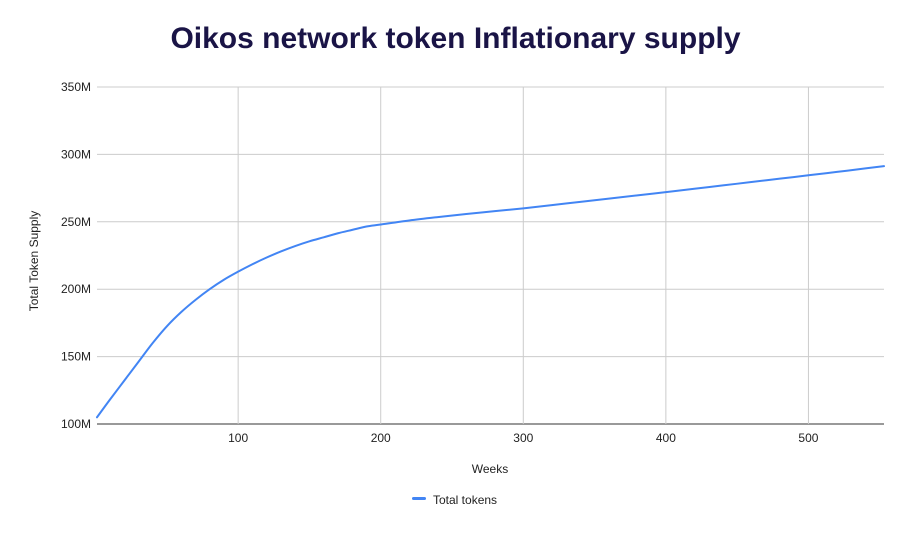  I want to click on y-axis-ticks: 100M 150M 200M 250M 300M 350M, so click(76, 255).